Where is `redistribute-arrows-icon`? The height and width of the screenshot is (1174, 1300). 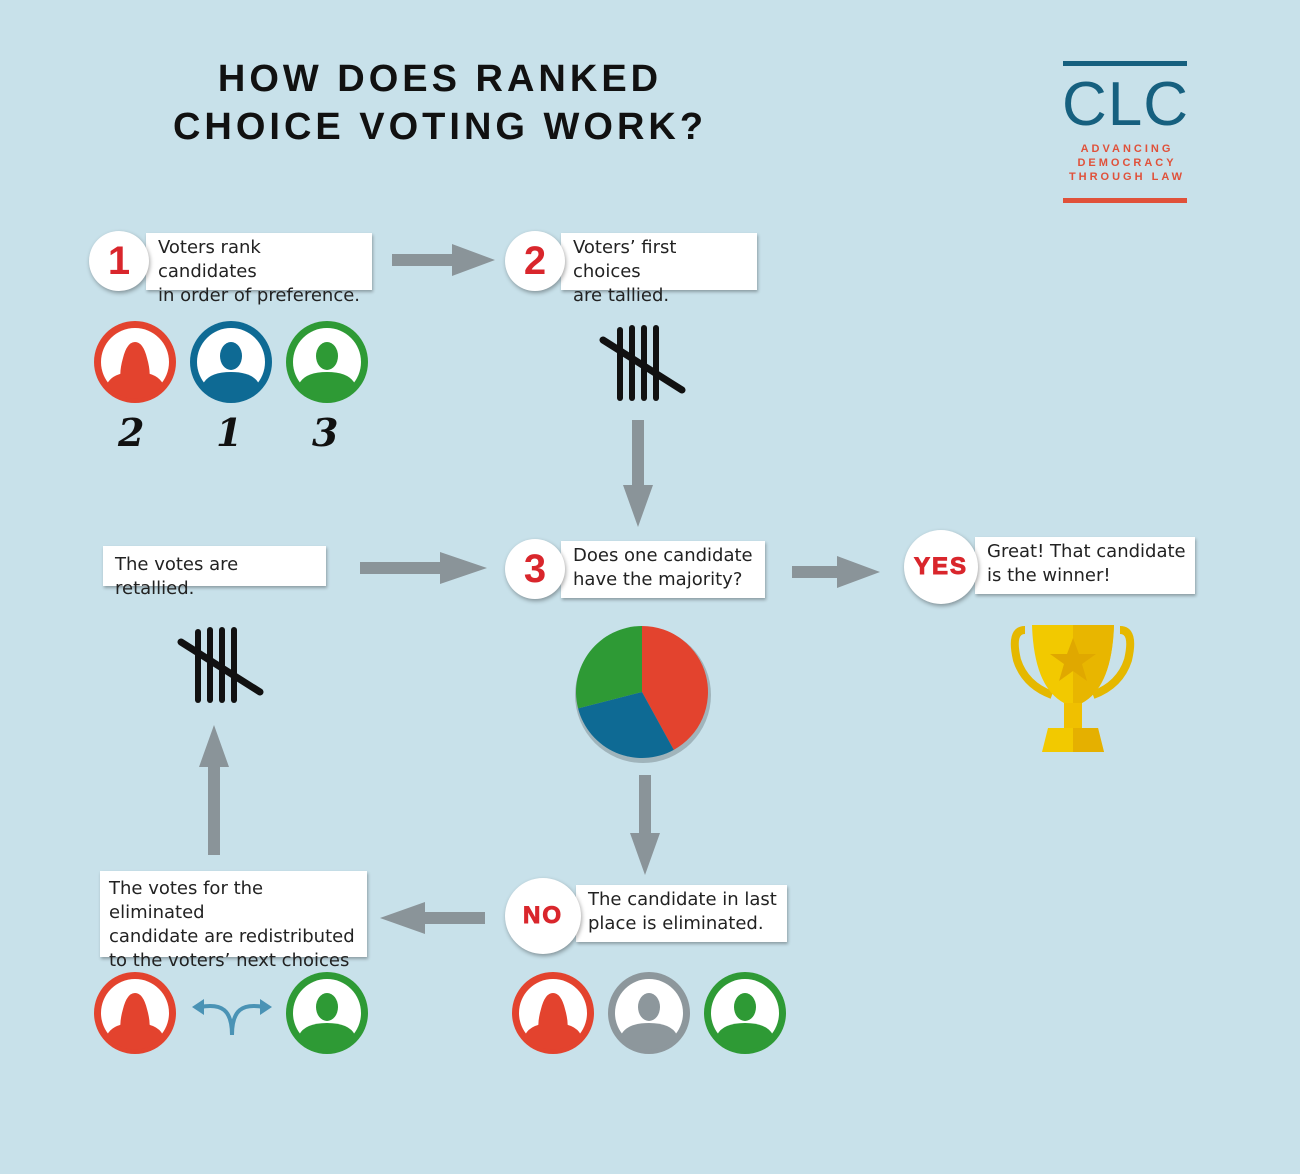 redistribute-arrows-icon is located at coordinates (232, 1020).